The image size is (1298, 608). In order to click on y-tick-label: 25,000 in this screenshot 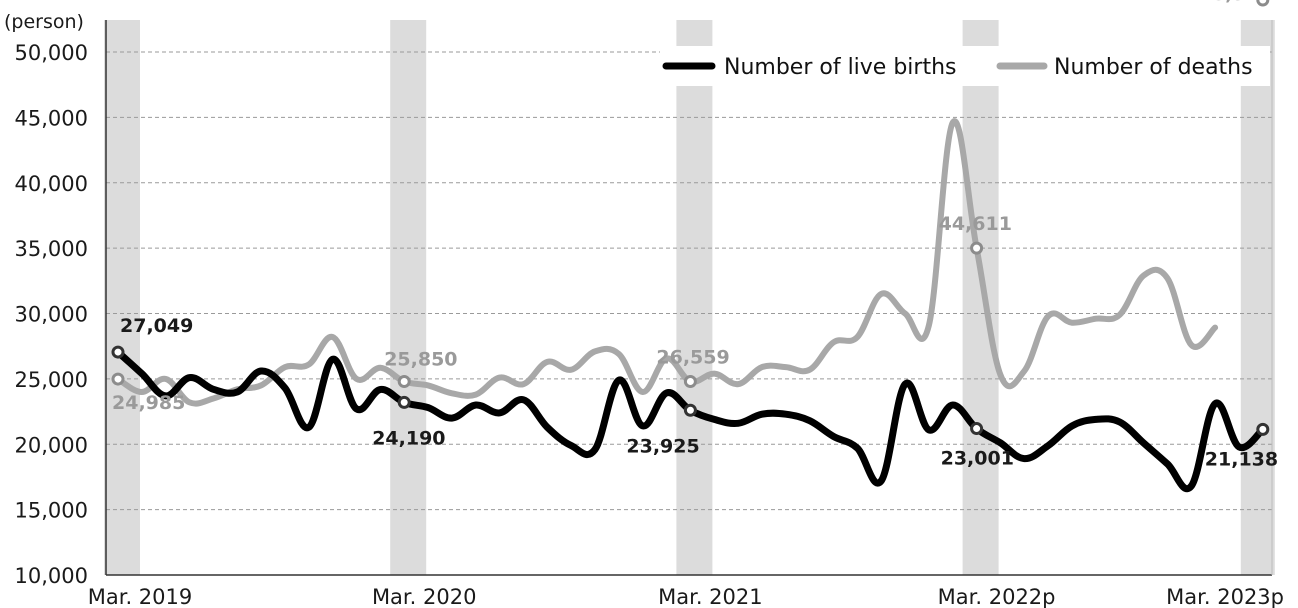, I will do `click(51, 380)`.